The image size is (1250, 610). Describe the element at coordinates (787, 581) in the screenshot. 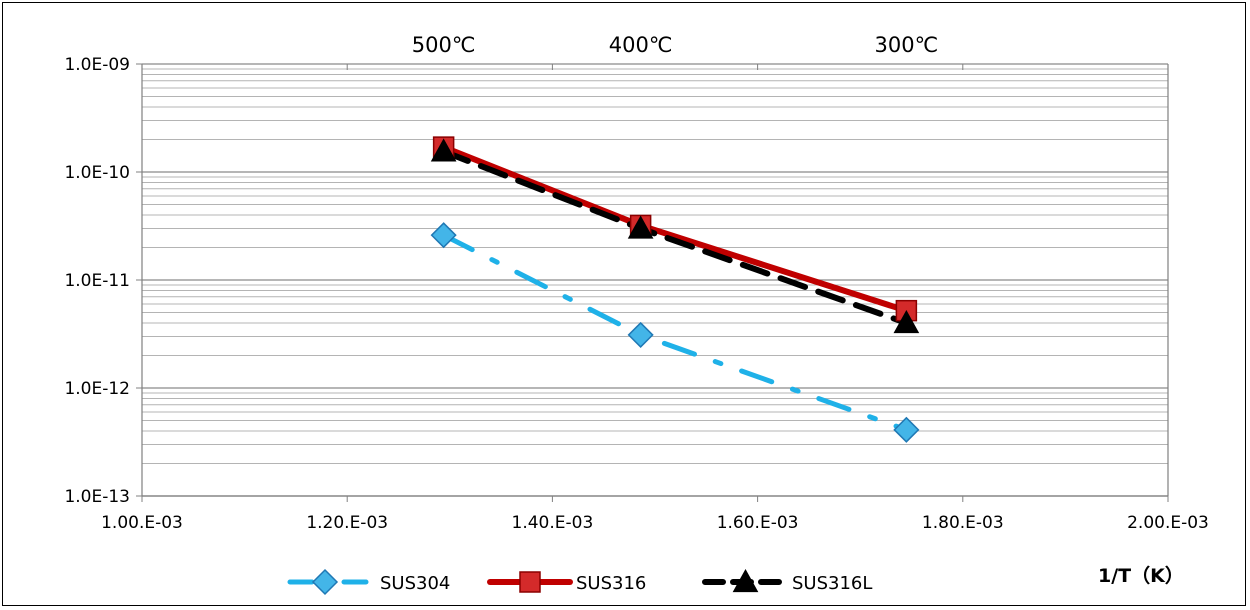

I see `legend-item-sus316l: SUS316L` at that location.